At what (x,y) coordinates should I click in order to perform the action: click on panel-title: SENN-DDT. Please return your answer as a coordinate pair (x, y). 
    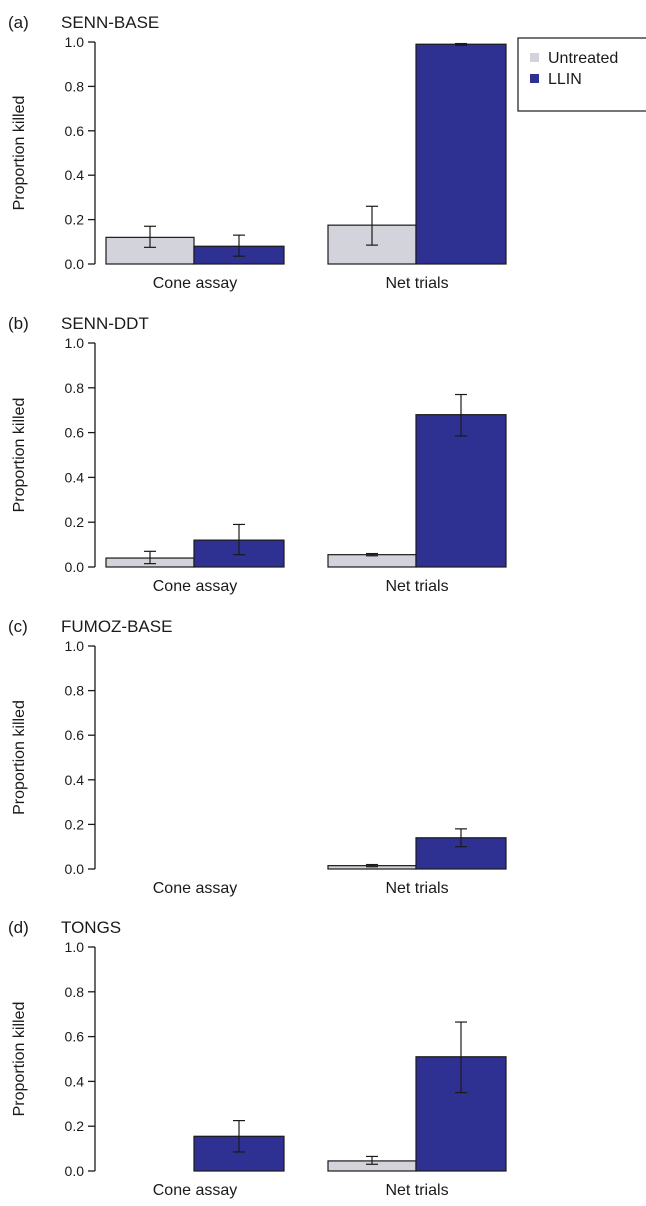
    Looking at the image, I should click on (105, 323).